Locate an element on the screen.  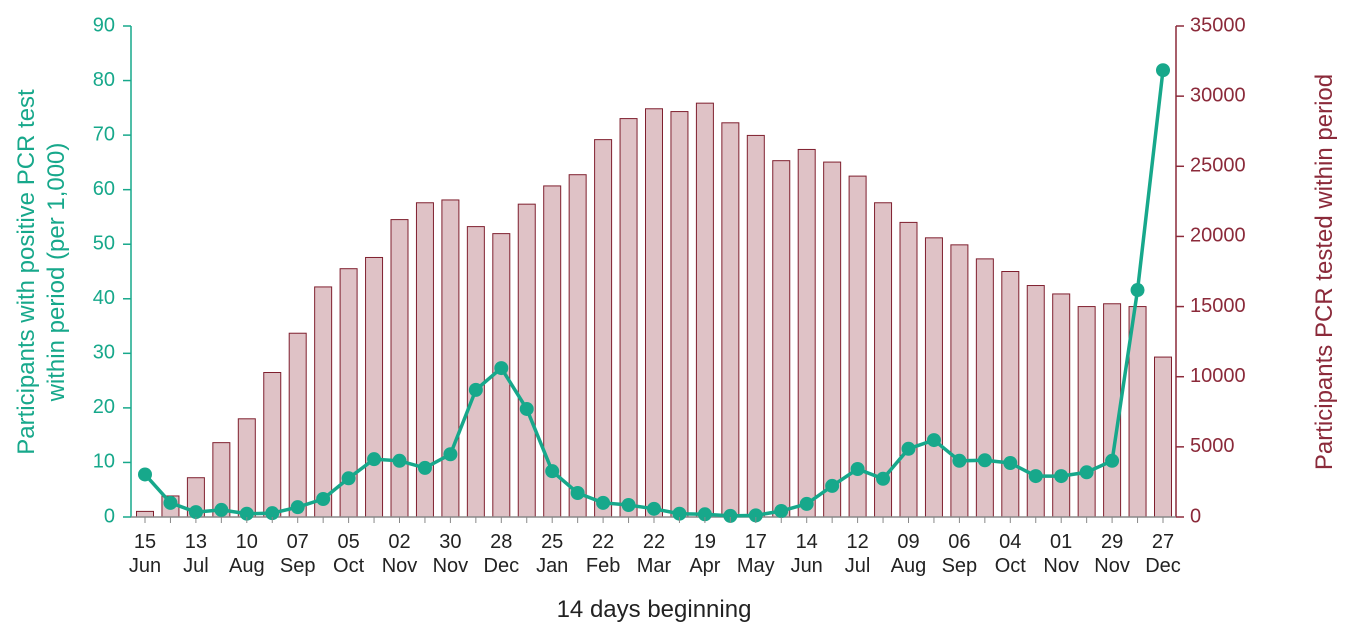
x-axis-title: 14 days beginning is located at coordinates (654, 609).